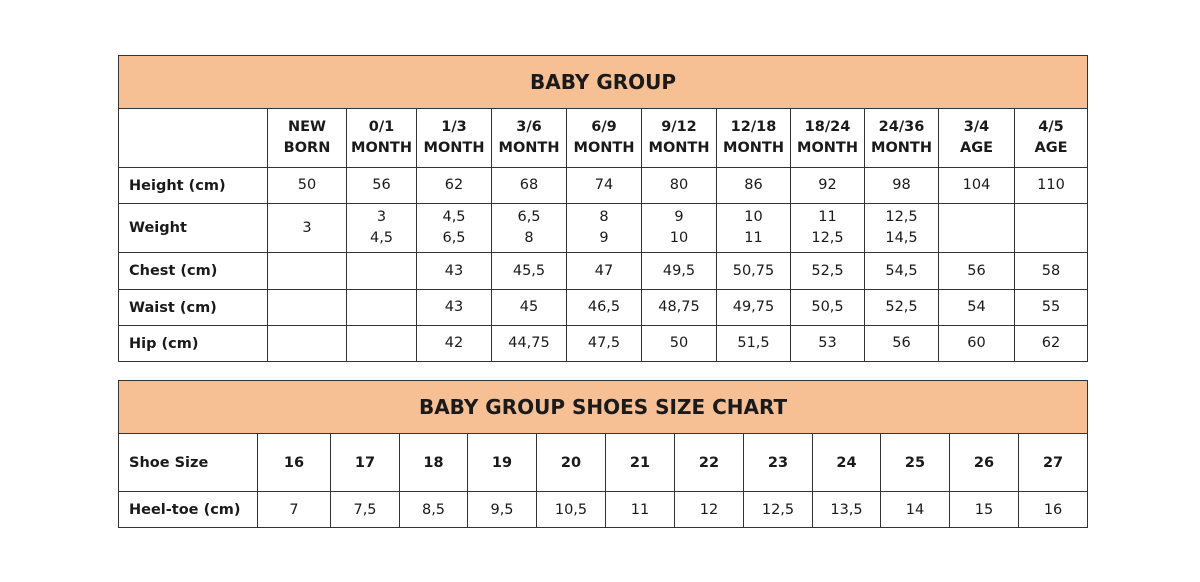 The width and height of the screenshot is (1200, 582). I want to click on column-header: 12/18 MONTH, so click(753, 138).